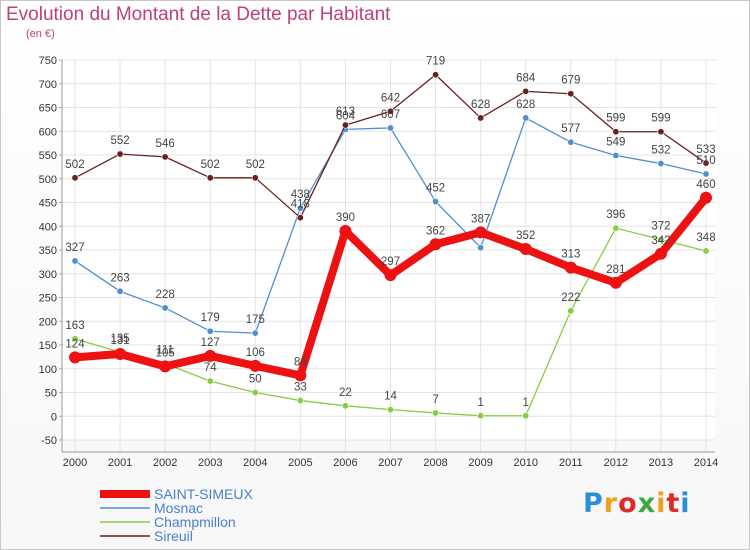 Image resolution: width=750 pixels, height=550 pixels. What do you see at coordinates (300, 362) in the screenshot?
I see `data-label: 86` at bounding box center [300, 362].